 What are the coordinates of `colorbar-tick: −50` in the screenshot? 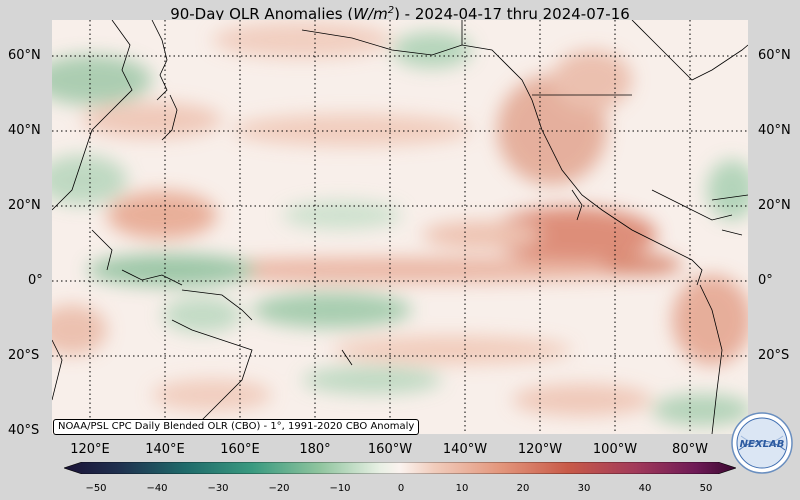 It's located at (96, 488).